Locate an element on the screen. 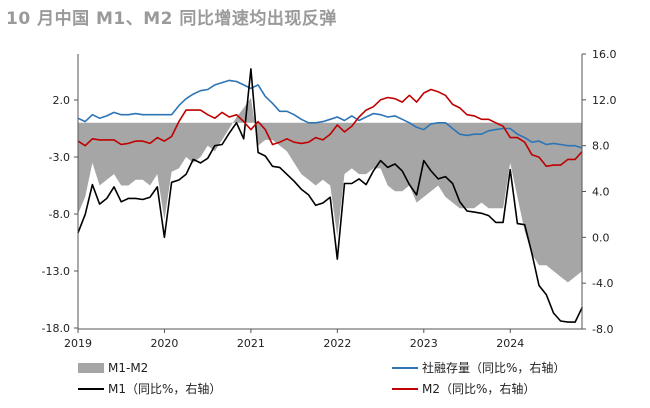  left-tick-label: -18.0 is located at coordinates (56, 328).